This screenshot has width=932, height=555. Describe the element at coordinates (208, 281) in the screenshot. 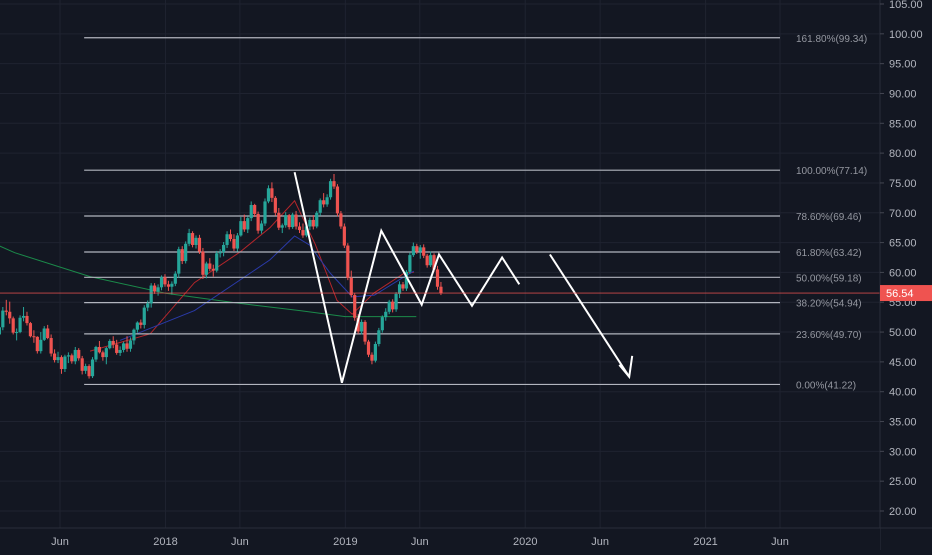

I see `moving-average-line` at that location.